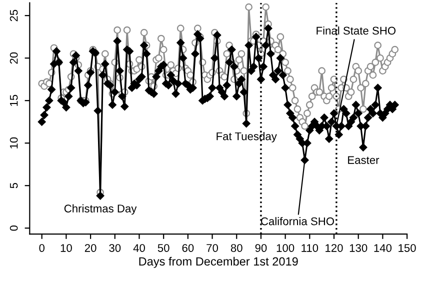 This screenshot has width=424, height=282. What do you see at coordinates (66, 248) in the screenshot?
I see `x-tick-label: 10` at bounding box center [66, 248].